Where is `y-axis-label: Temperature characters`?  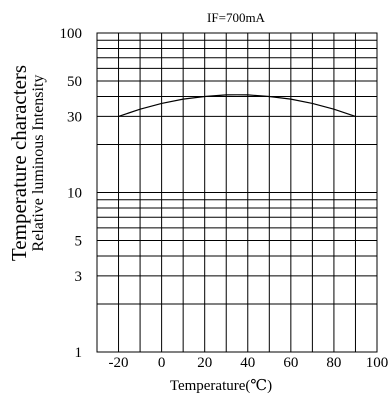
y-axis-label: Temperature characters is located at coordinates (19, 163).